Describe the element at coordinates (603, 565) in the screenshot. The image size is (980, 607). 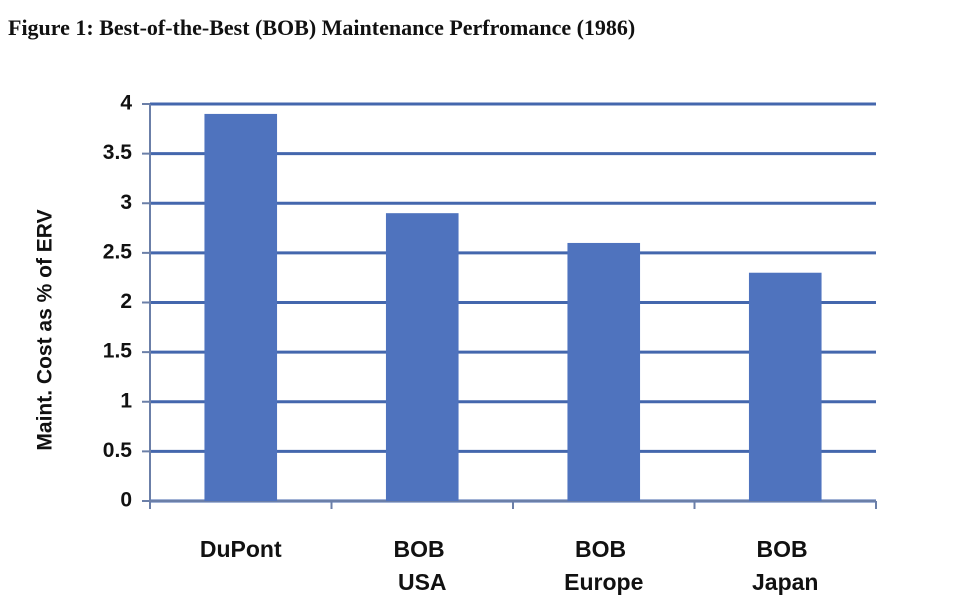
I see `x-tick-label: BOB Europe` at that location.